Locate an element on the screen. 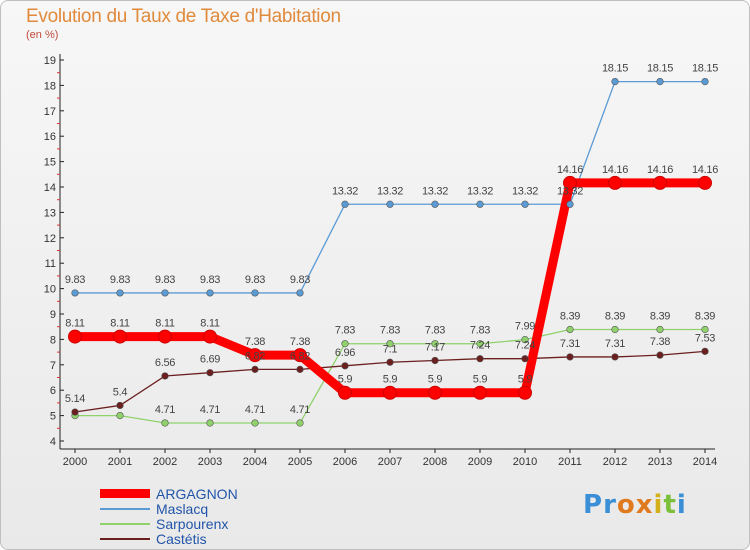  y-tick-label: 14 is located at coordinates (50, 188).